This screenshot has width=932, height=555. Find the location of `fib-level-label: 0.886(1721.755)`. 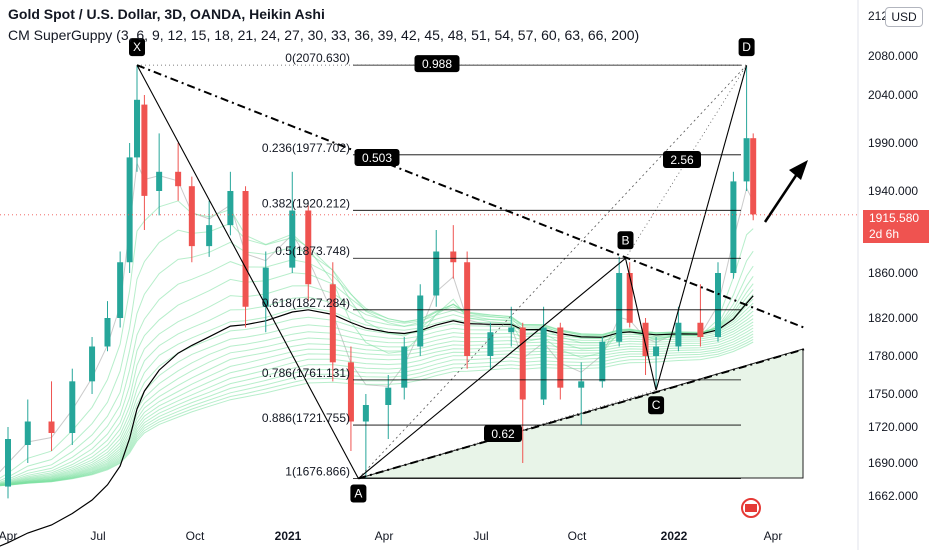

fib-level-label: 0.886(1721.755) is located at coordinates (306, 418).